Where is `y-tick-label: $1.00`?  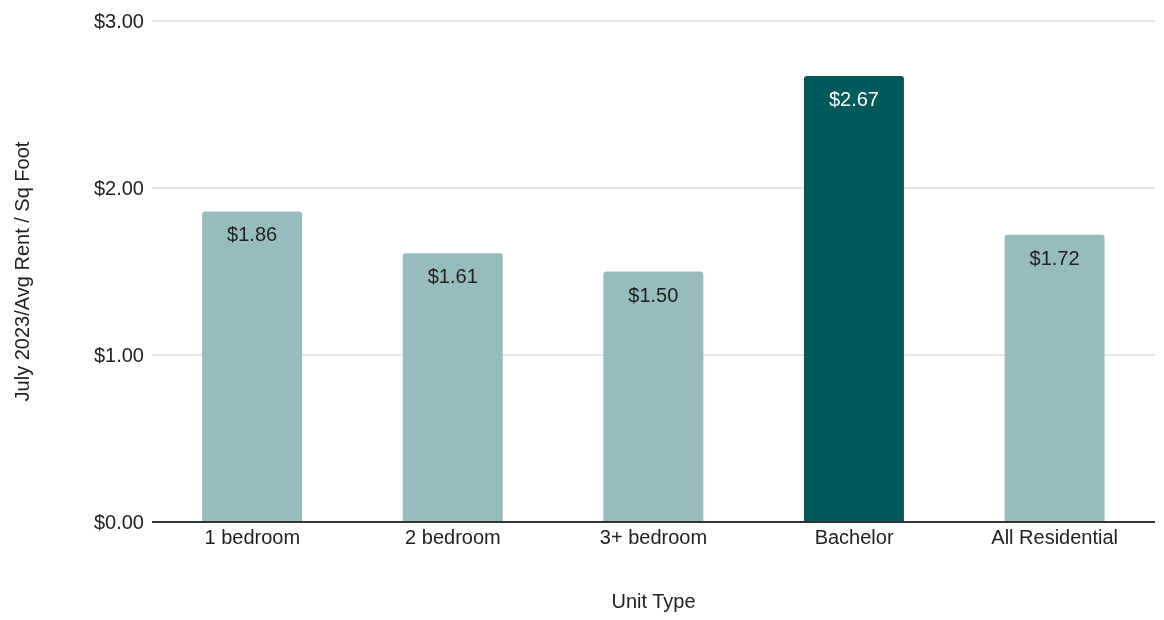 y-tick-label: $1.00 is located at coordinates (118, 355).